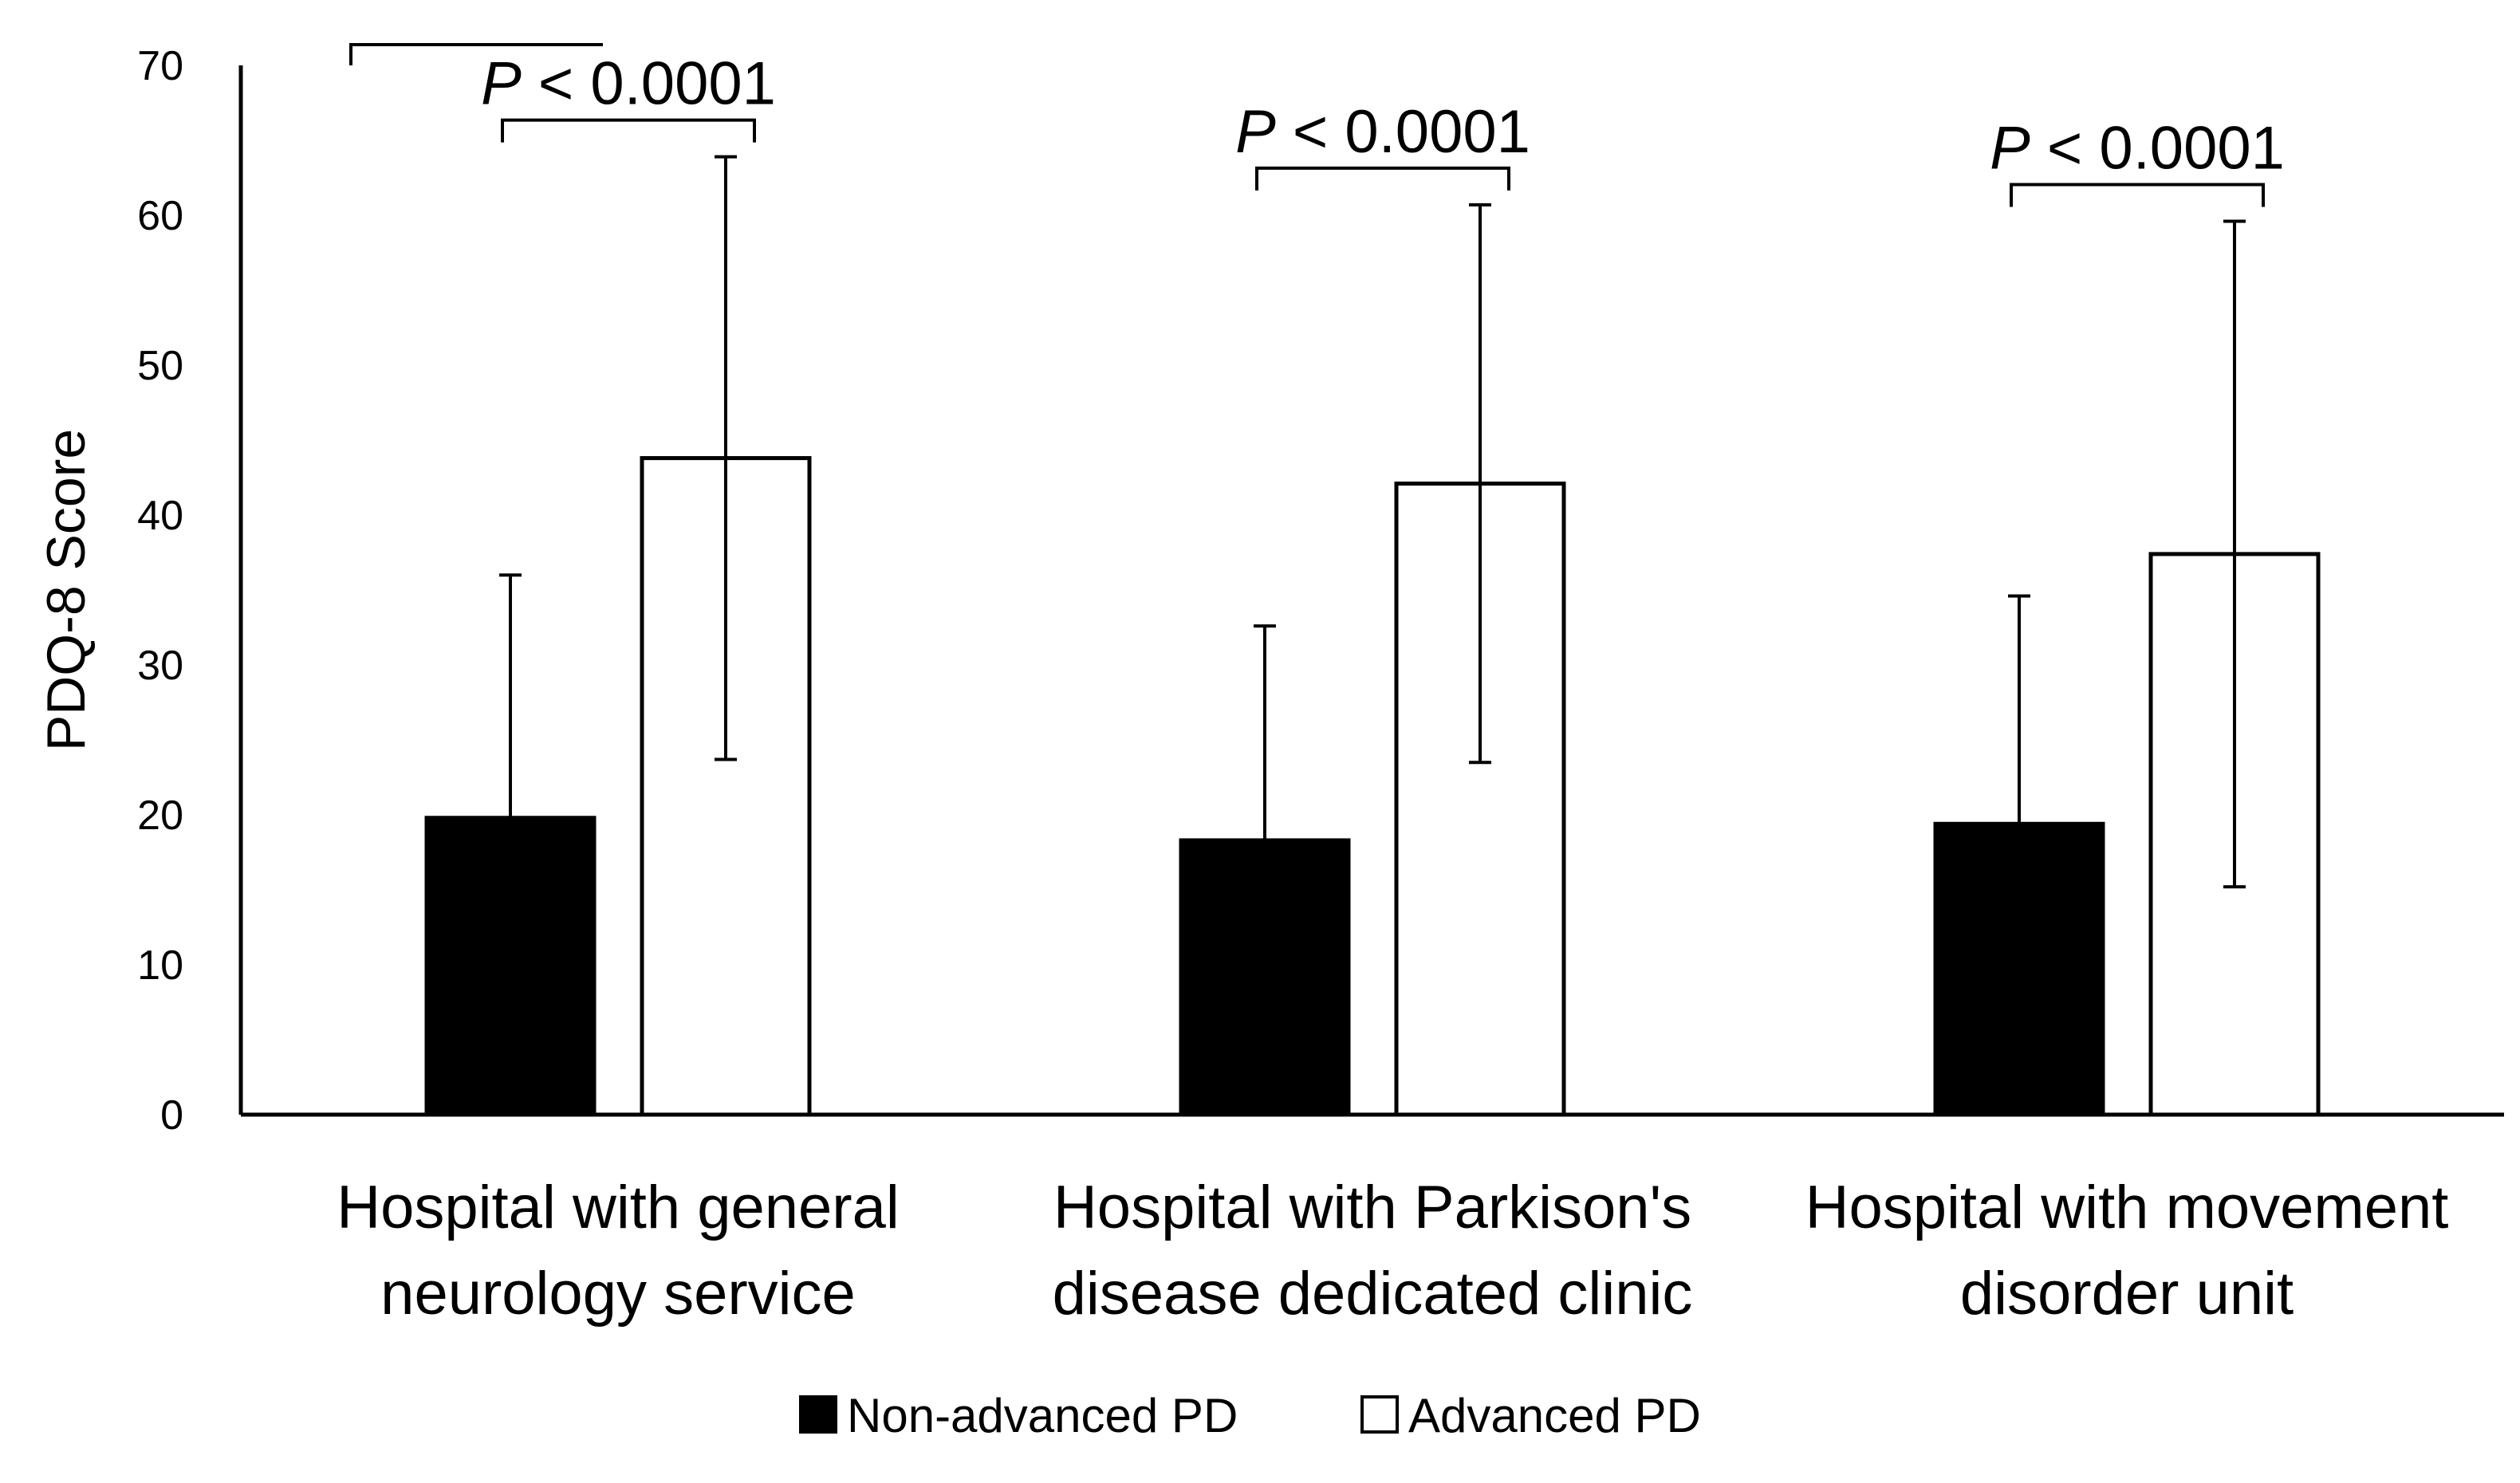 This screenshot has height=1483, width=2520. I want to click on x-category-label: neurology service, so click(618, 1294).